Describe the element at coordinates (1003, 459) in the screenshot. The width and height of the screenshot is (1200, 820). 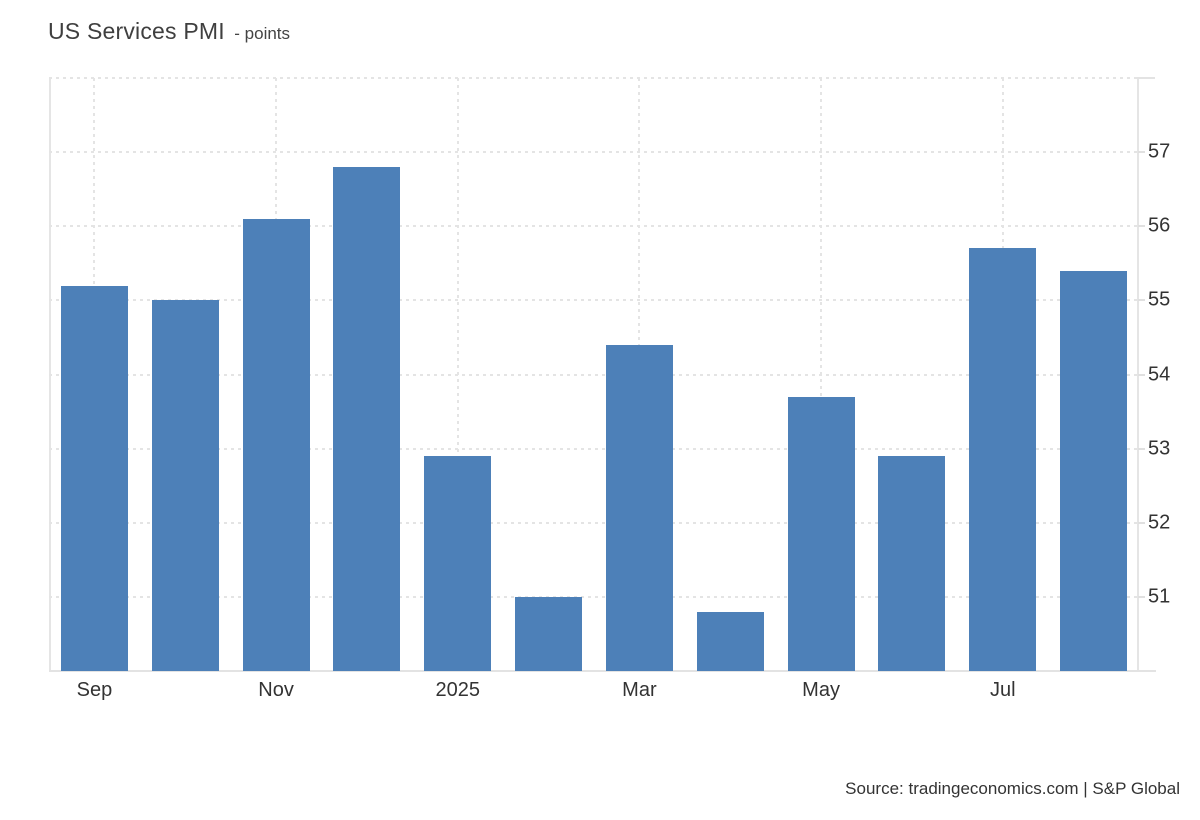
I see `bar-jul` at that location.